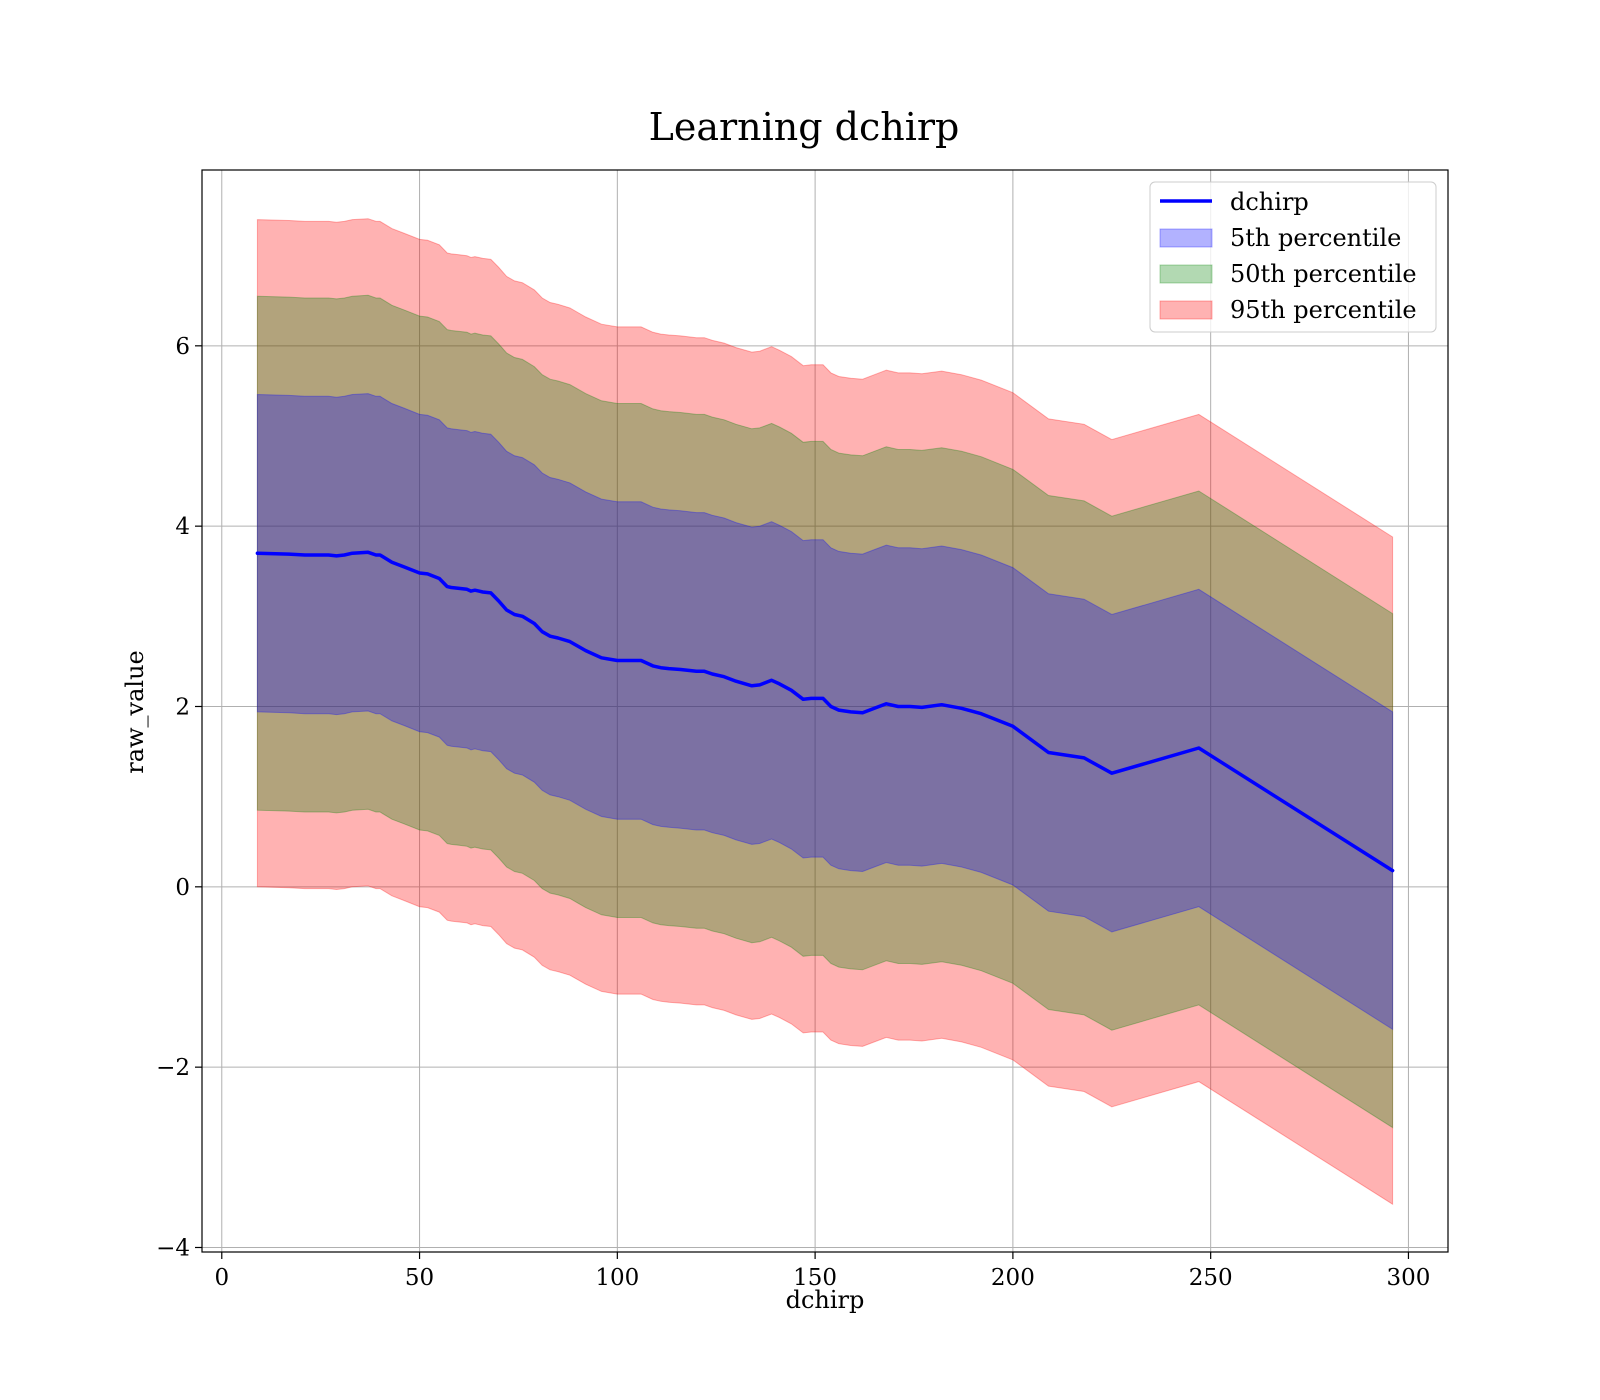 This screenshot has width=1600, height=1400. I want to click on legend-frame, so click(1293, 257).